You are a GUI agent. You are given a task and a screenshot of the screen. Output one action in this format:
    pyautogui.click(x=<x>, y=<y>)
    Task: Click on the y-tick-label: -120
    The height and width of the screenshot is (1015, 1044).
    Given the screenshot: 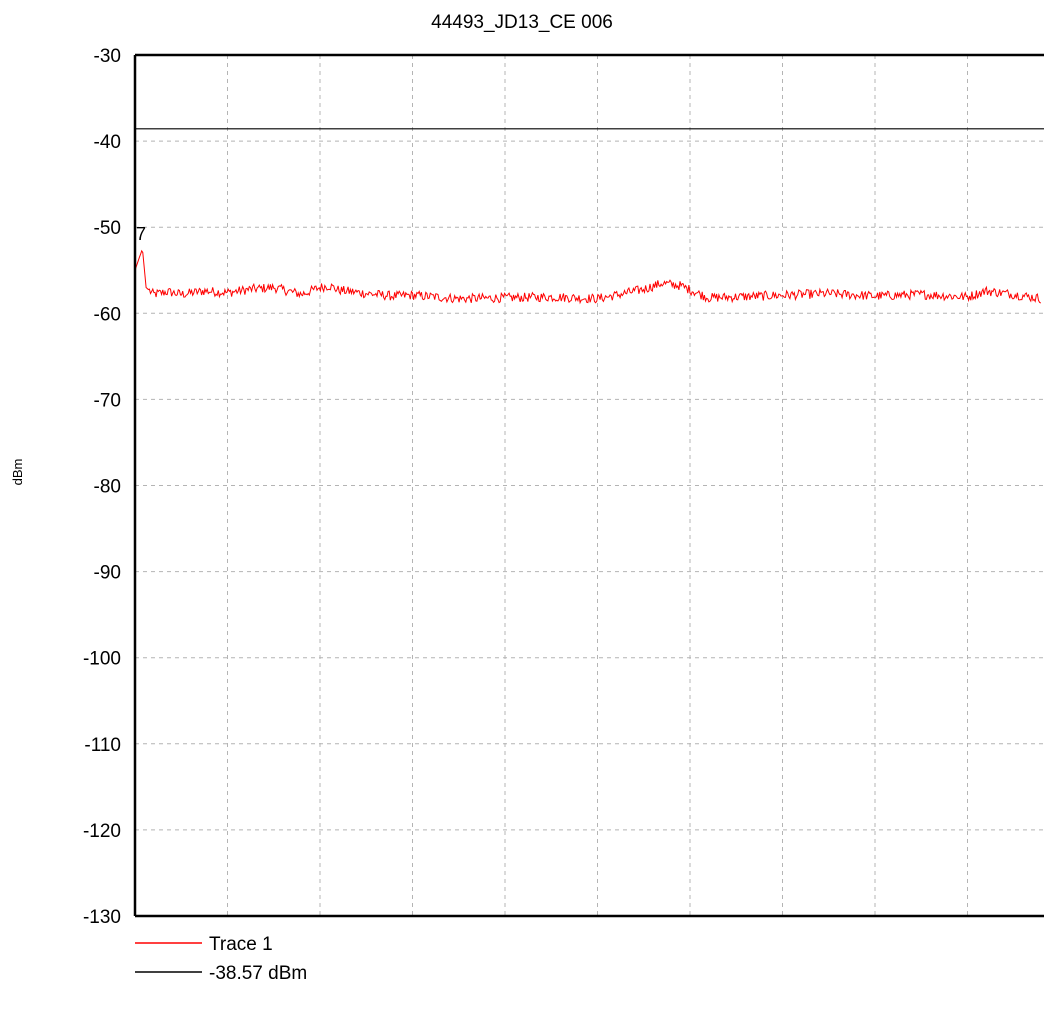 What is the action you would take?
    pyautogui.click(x=102, y=831)
    